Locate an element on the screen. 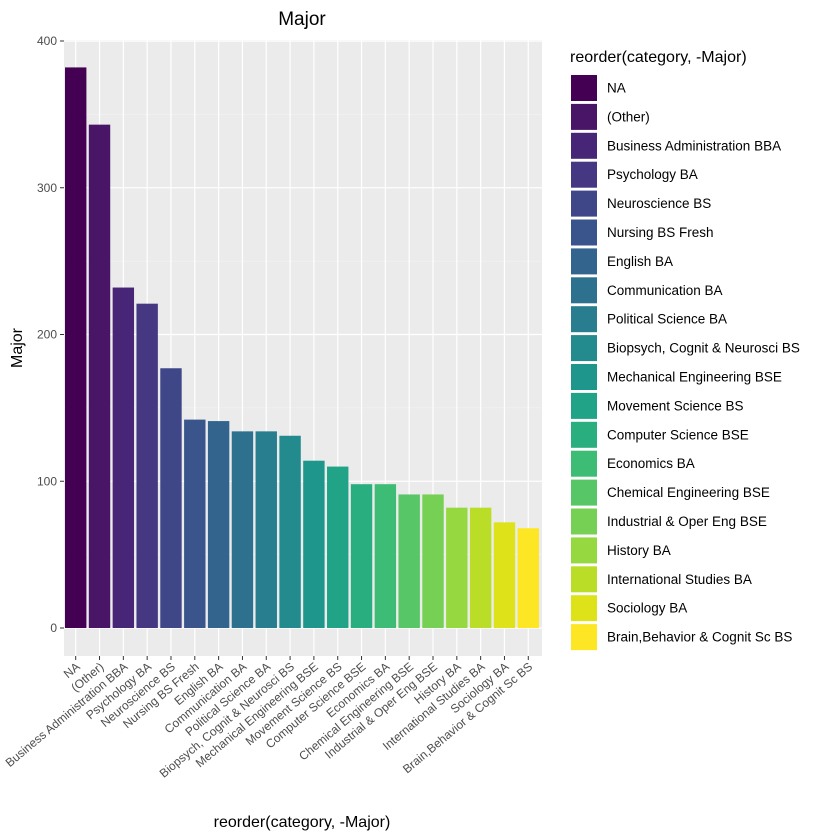 The image size is (840, 840). legend-label: (Other) is located at coordinates (628, 116).